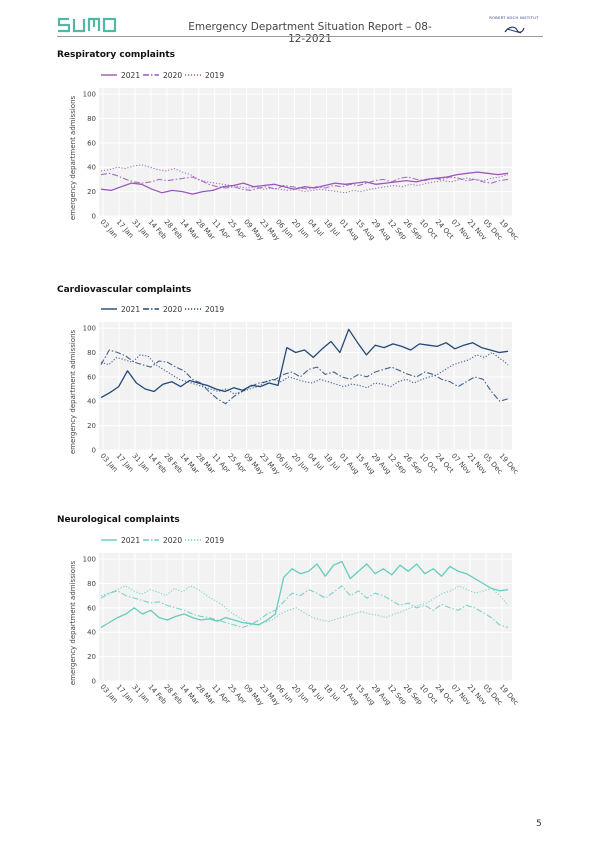 This screenshot has width=599, height=849. Describe the element at coordinates (539, 824) in the screenshot. I see `page-number: 5` at that location.